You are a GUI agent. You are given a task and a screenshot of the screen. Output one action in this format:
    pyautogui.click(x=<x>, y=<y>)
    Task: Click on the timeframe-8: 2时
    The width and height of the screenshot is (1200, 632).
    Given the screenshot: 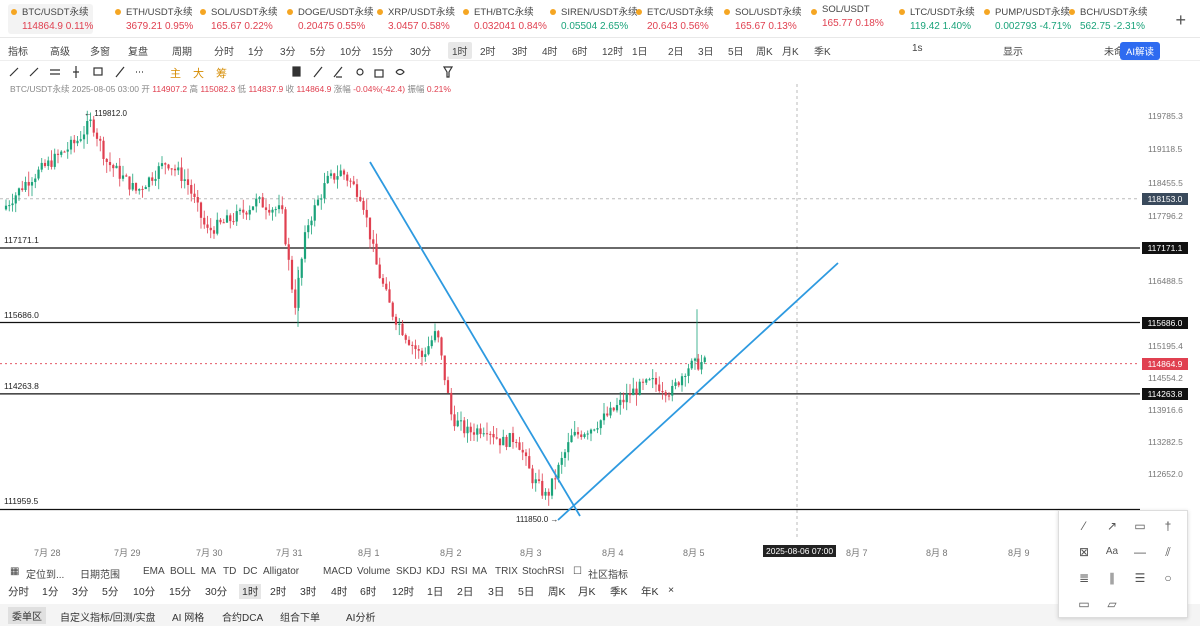 What is the action you would take?
    pyautogui.click(x=278, y=592)
    